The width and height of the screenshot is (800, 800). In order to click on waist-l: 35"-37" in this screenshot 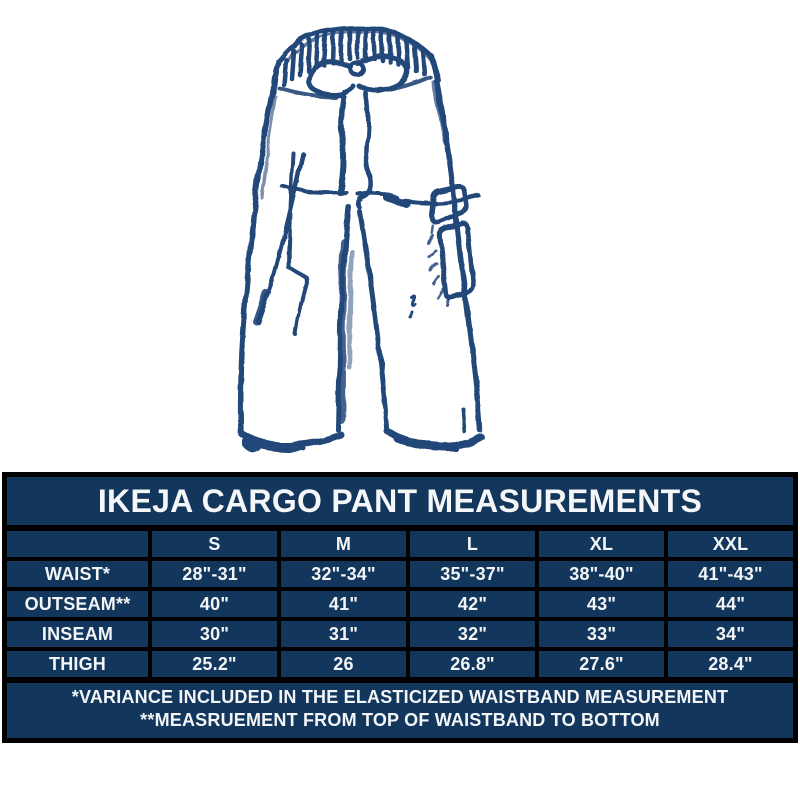, I will do `click(472, 574)`.